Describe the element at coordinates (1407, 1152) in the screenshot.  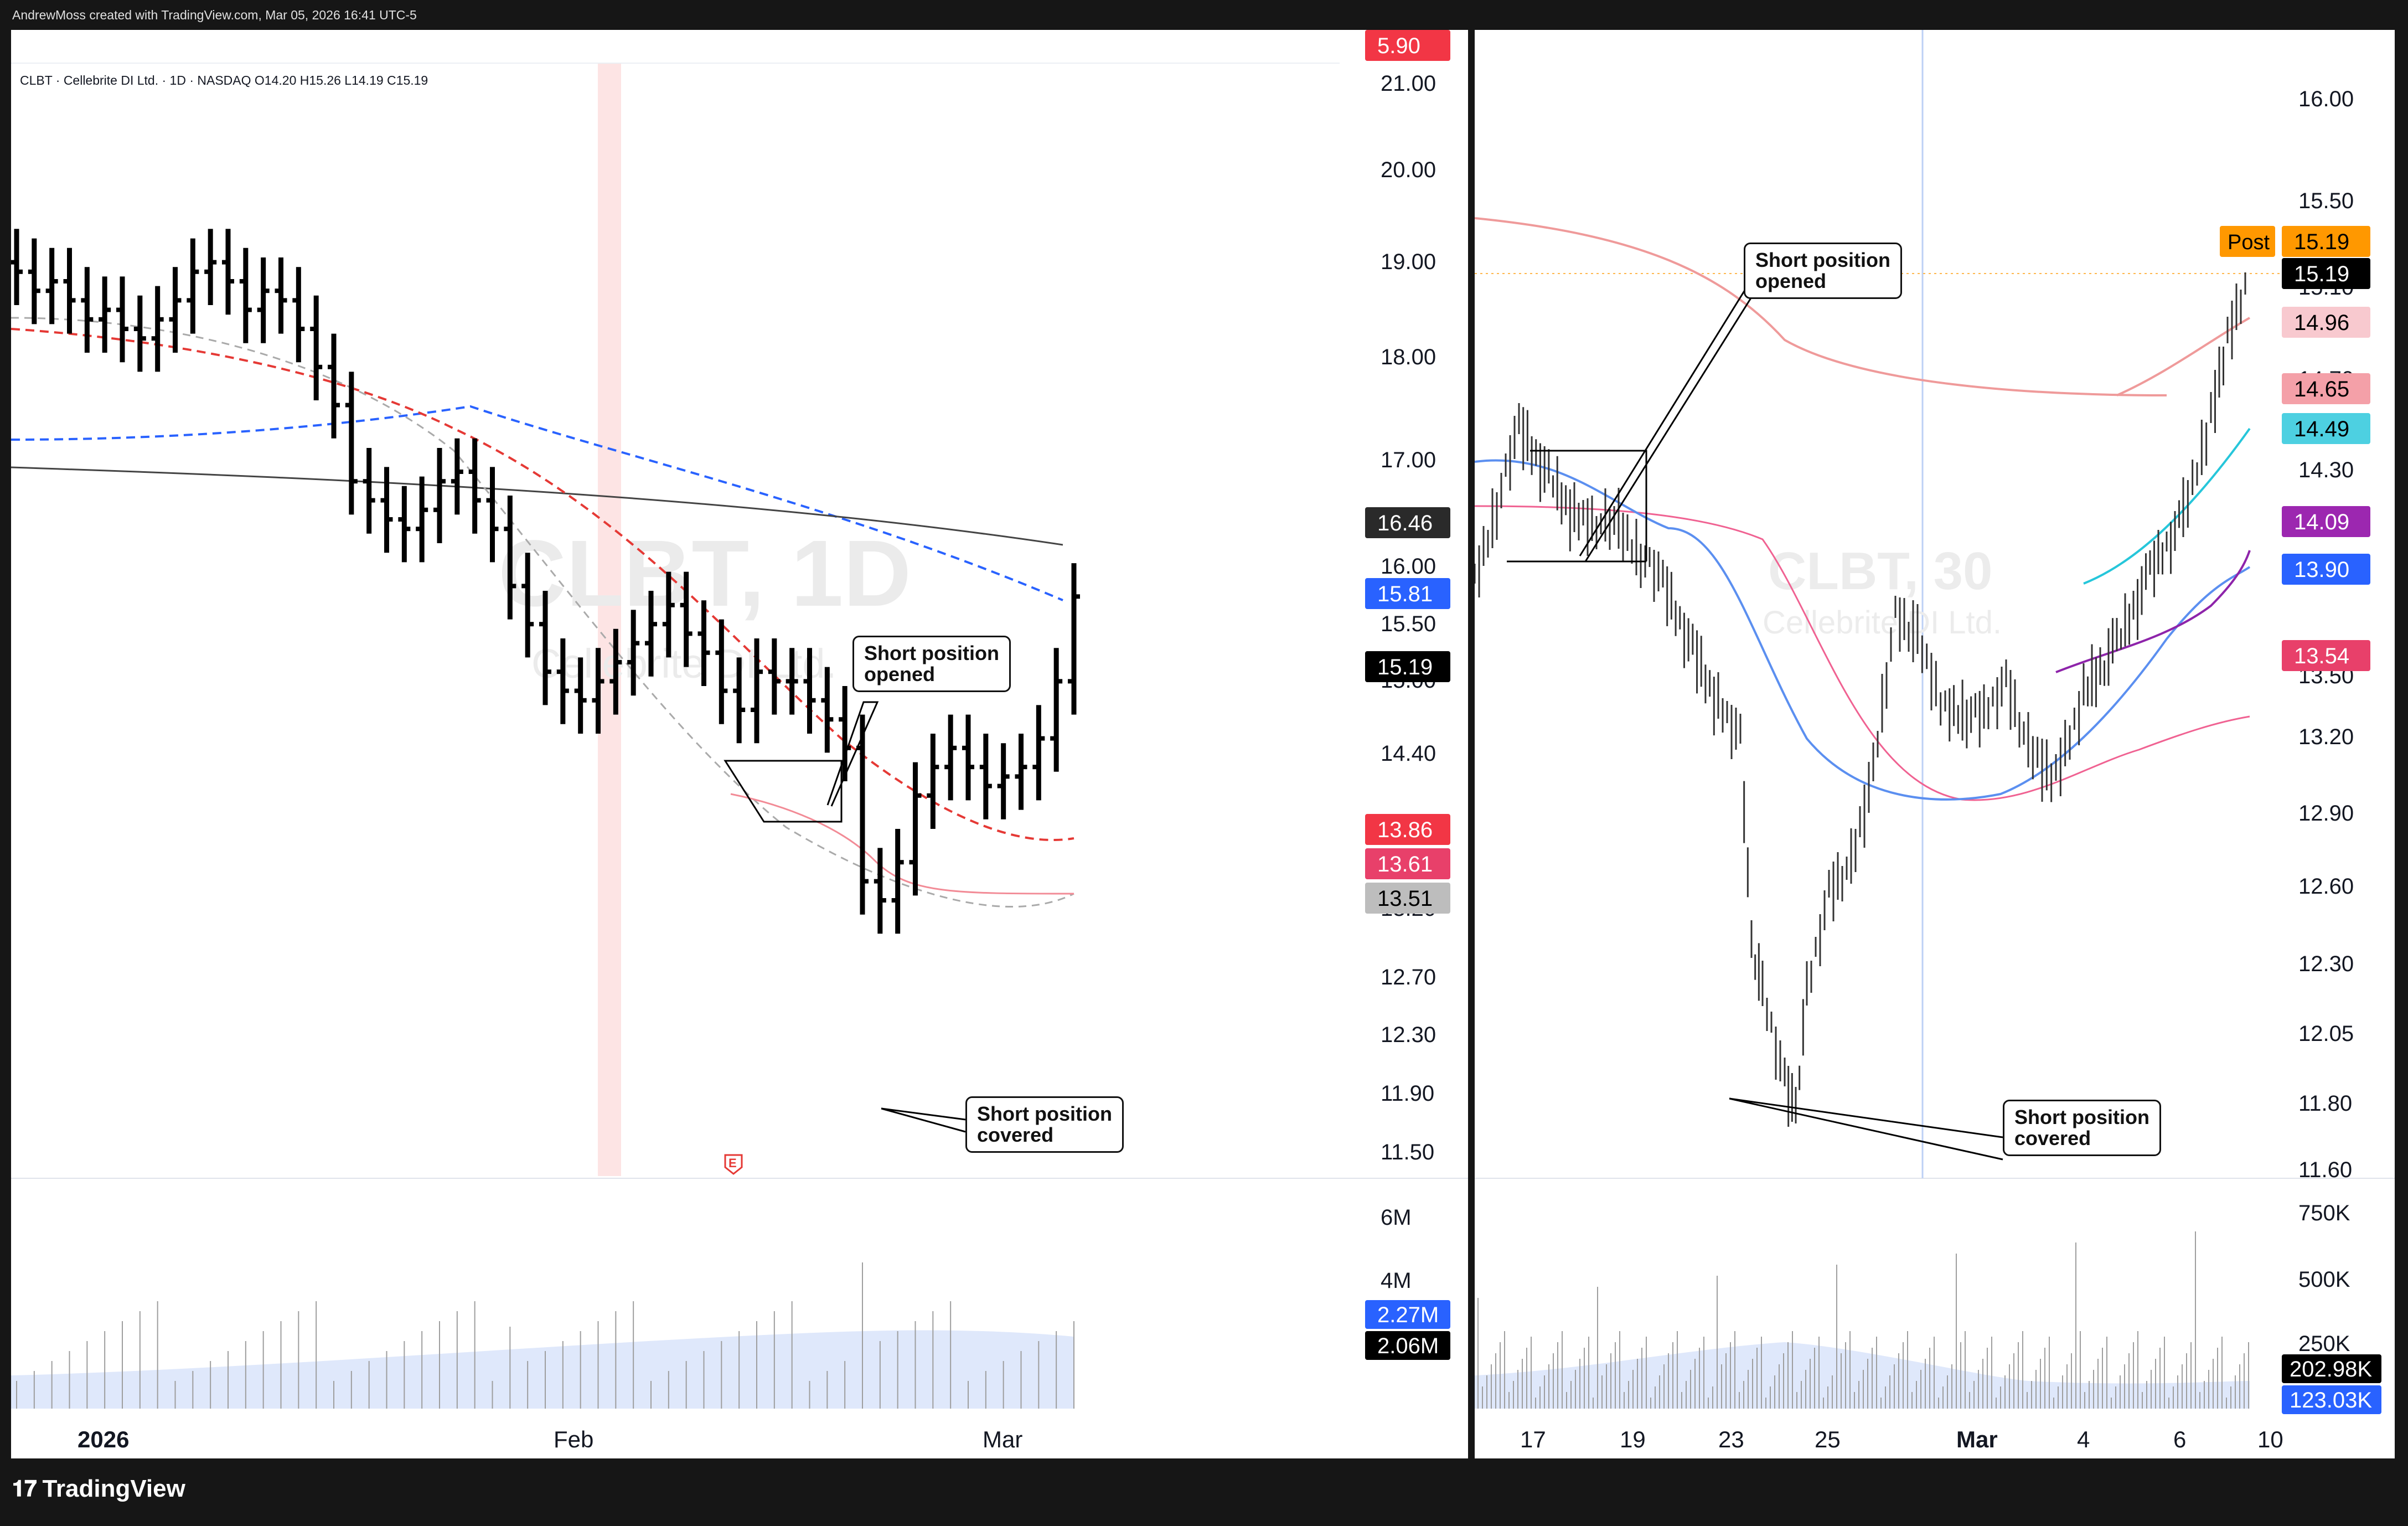
I see `price-axis-label: 11.50` at that location.